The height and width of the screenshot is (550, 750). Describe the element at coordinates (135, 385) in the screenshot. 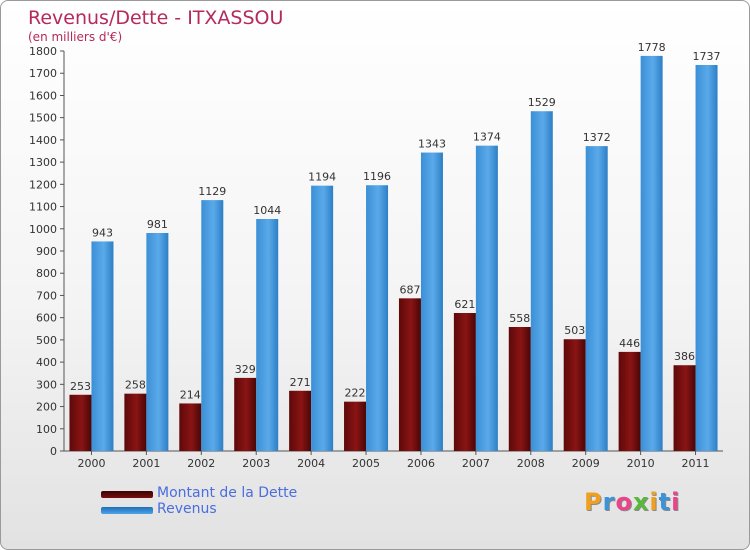

I see `data-label-dette: 258` at that location.